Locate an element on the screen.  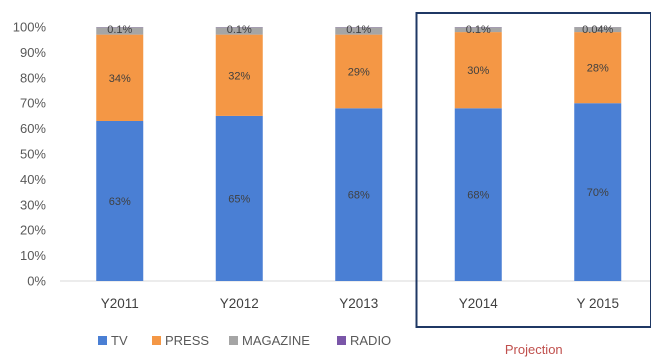
data-label-tv: 63% is located at coordinates (120, 202).